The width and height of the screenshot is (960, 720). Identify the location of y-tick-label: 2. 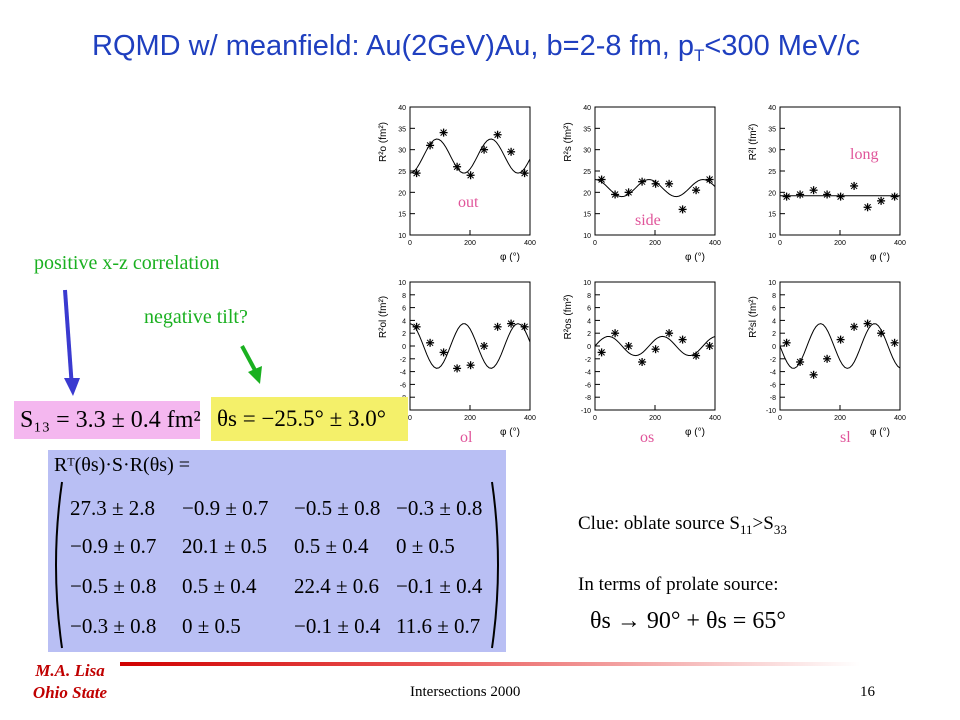
(774, 334).